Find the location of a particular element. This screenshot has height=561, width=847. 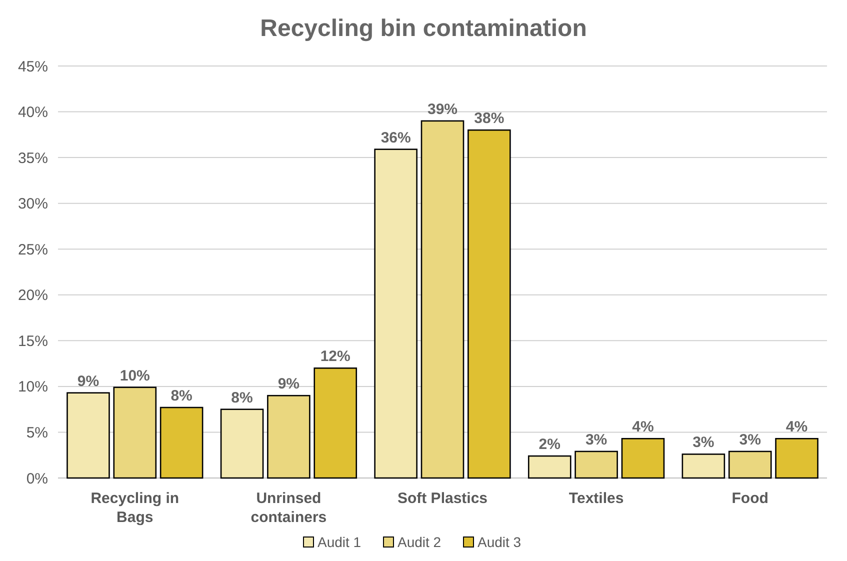

data-label: 36% is located at coordinates (395, 137).